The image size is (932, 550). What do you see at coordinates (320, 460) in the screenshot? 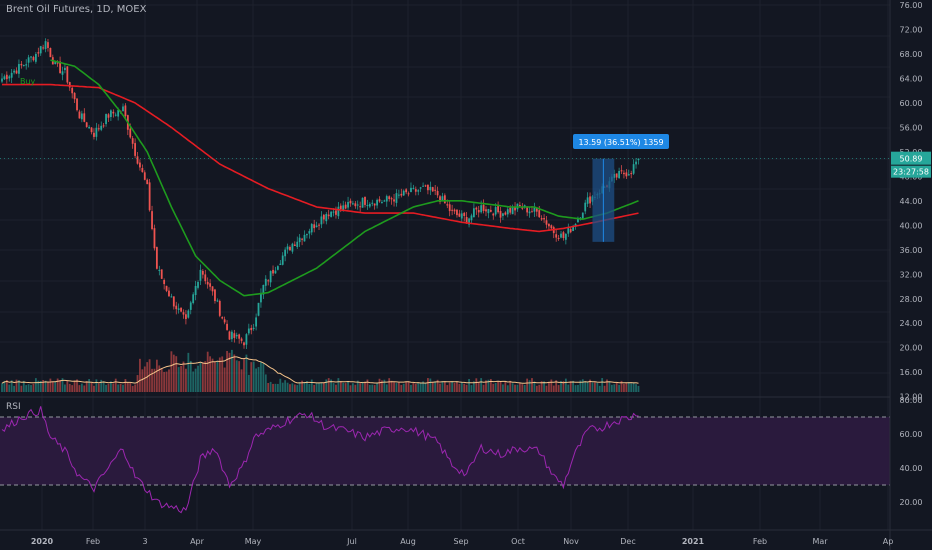
I see `rsi-line` at bounding box center [320, 460].